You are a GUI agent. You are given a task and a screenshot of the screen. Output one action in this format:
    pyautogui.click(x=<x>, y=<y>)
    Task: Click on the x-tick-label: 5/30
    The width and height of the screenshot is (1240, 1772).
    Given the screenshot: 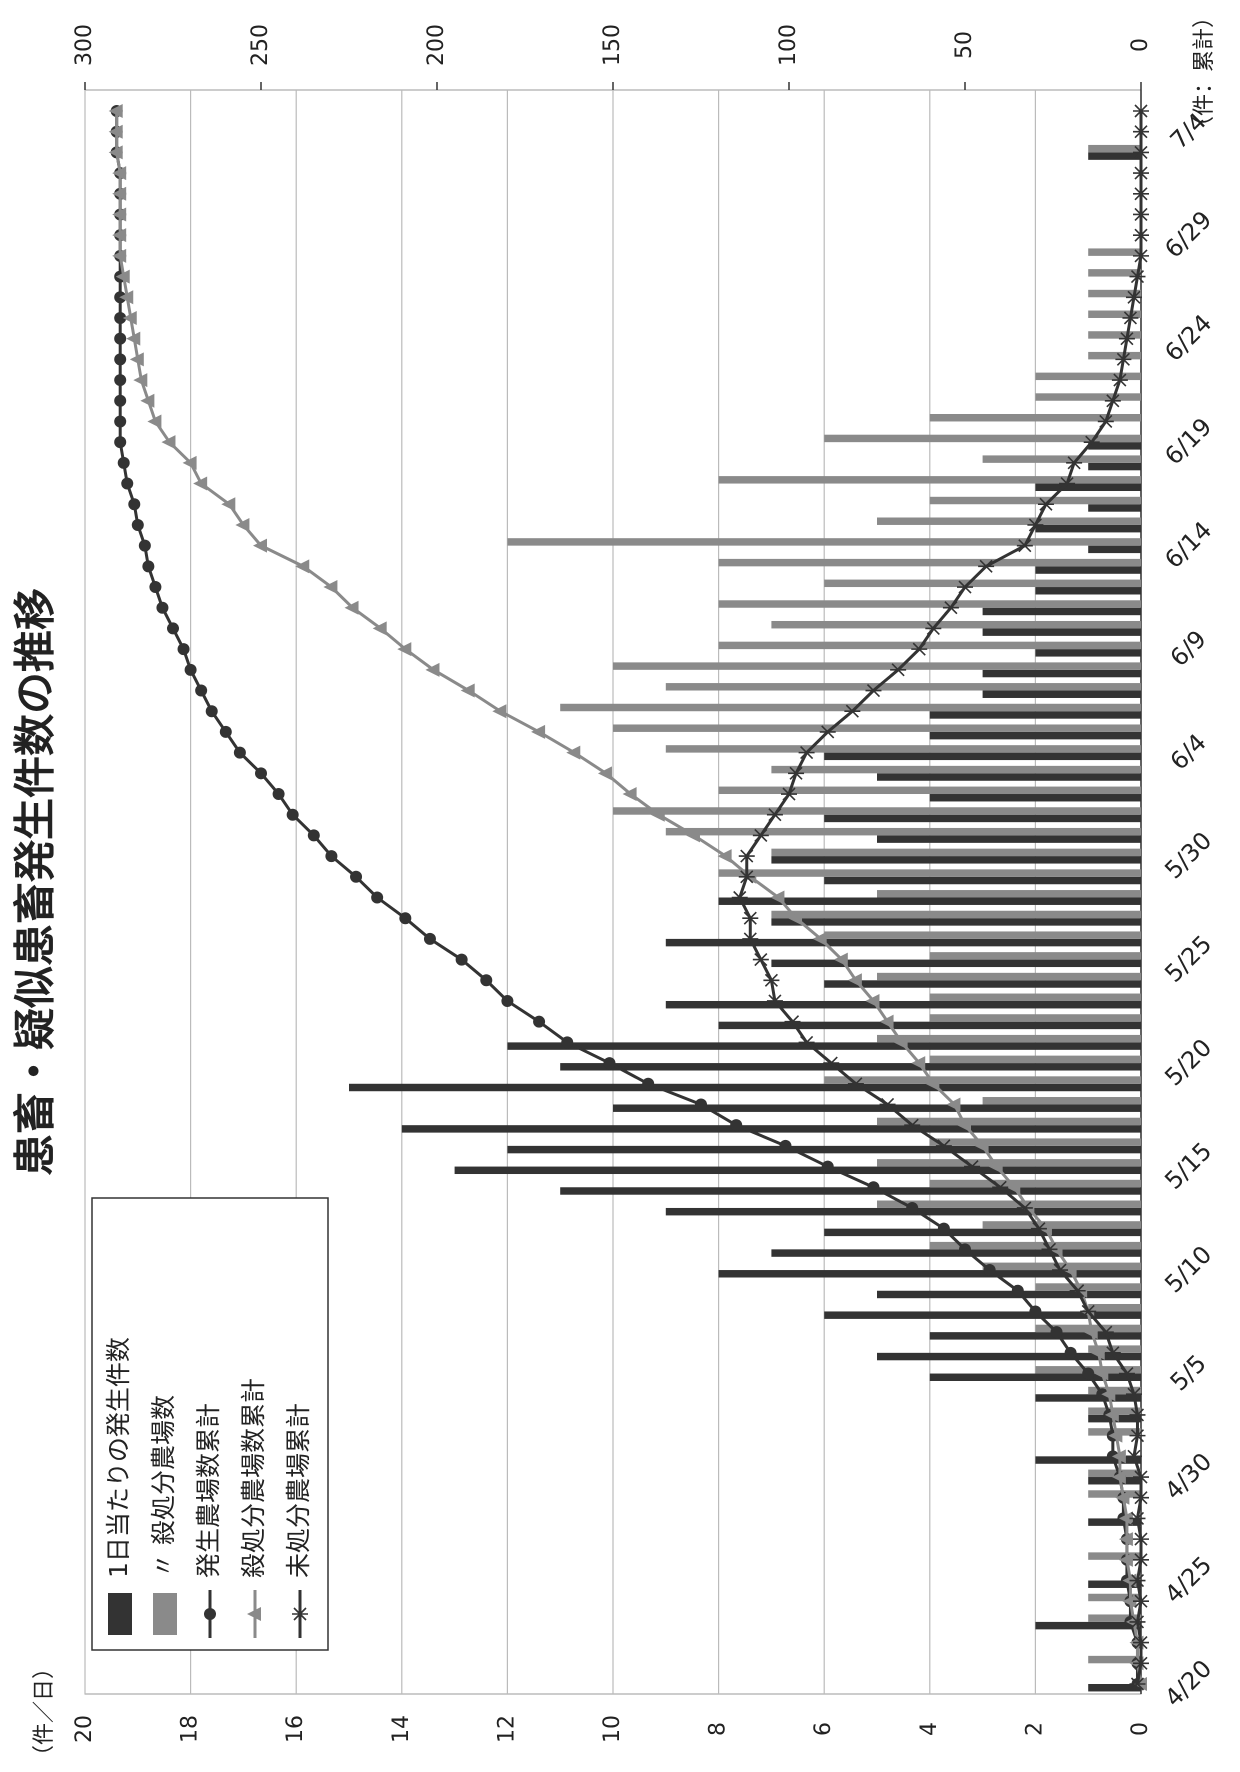 What is the action you would take?
    pyautogui.click(x=1188, y=855)
    